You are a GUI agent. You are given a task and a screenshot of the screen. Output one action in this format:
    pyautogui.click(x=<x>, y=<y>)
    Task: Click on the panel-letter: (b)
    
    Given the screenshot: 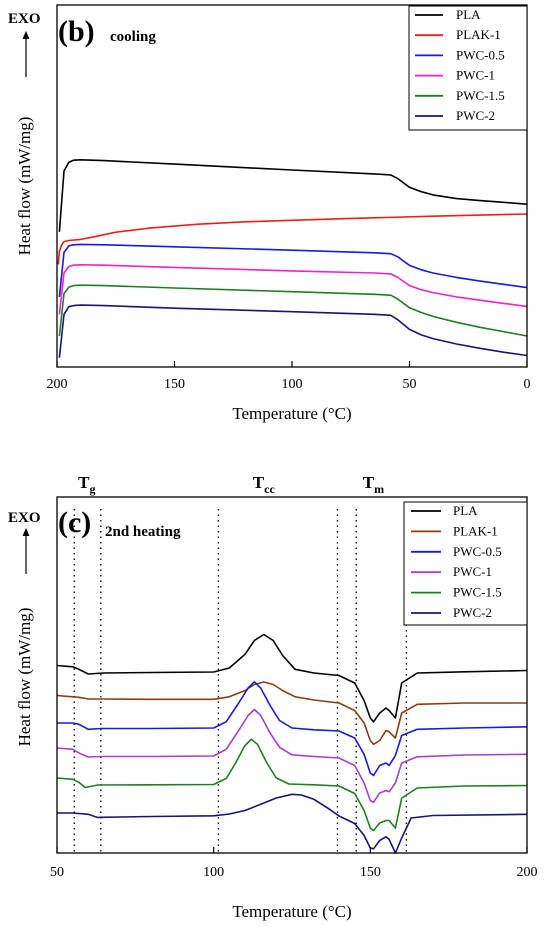 What is the action you would take?
    pyautogui.click(x=76, y=31)
    